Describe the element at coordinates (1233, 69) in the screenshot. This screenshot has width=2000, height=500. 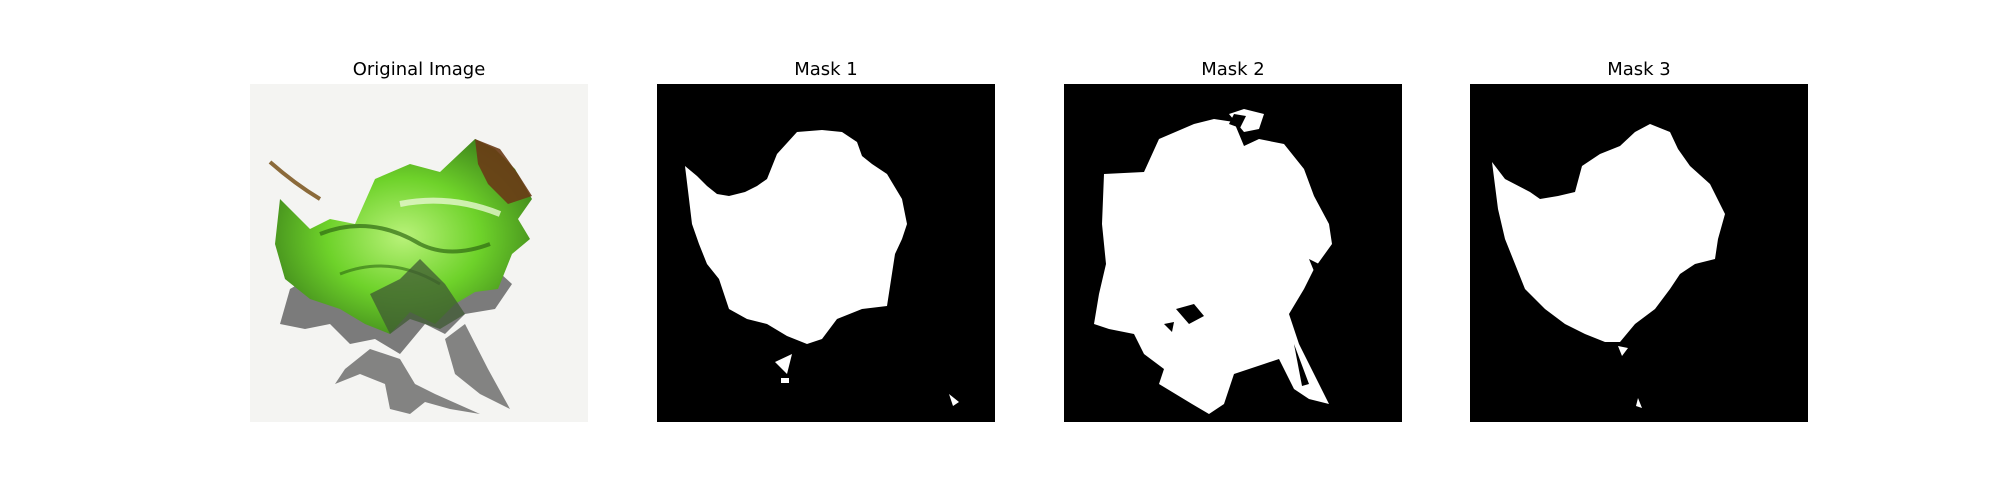
I see `mask-2-title: Mask 2` at that location.